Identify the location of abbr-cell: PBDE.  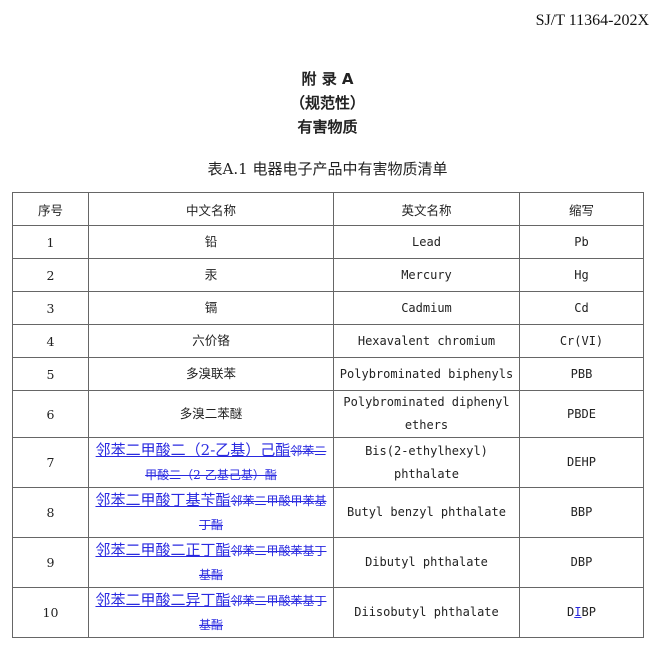
(581, 414).